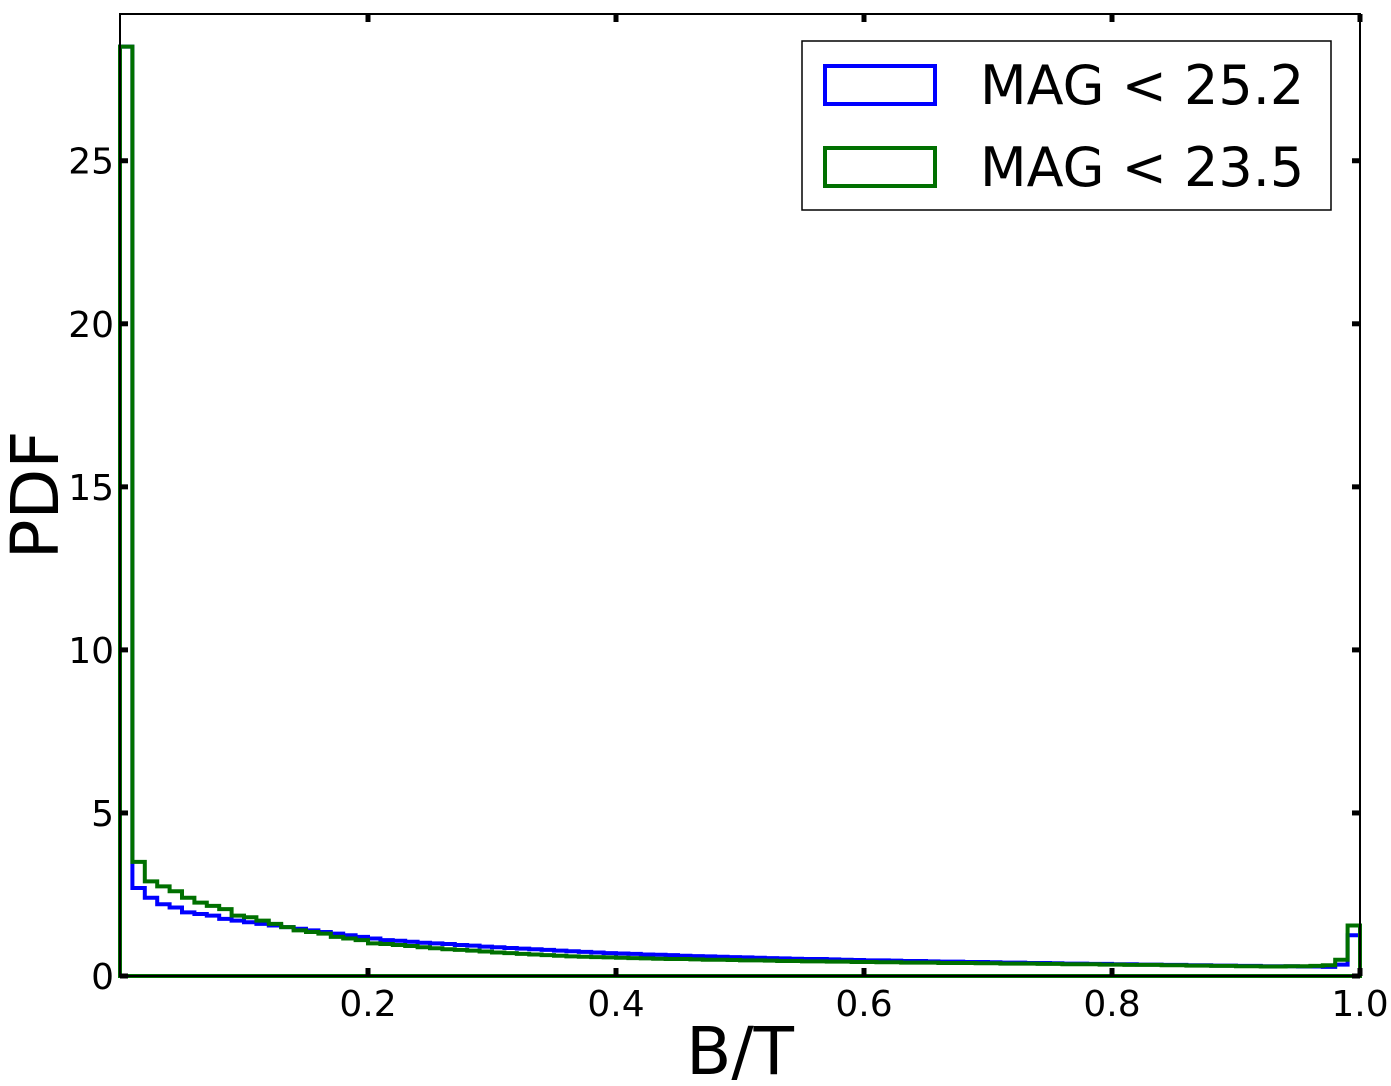 This screenshot has width=1391, height=1086. What do you see at coordinates (91, 651) in the screenshot?
I see `y-tick-label: 10` at bounding box center [91, 651].